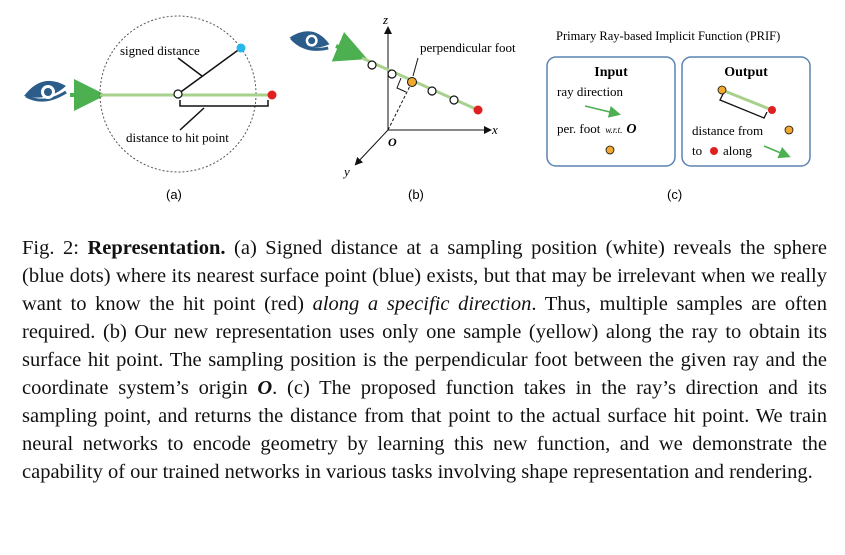  Describe the element at coordinates (190, 67) in the screenshot. I see `signed-distance-pointer` at that location.